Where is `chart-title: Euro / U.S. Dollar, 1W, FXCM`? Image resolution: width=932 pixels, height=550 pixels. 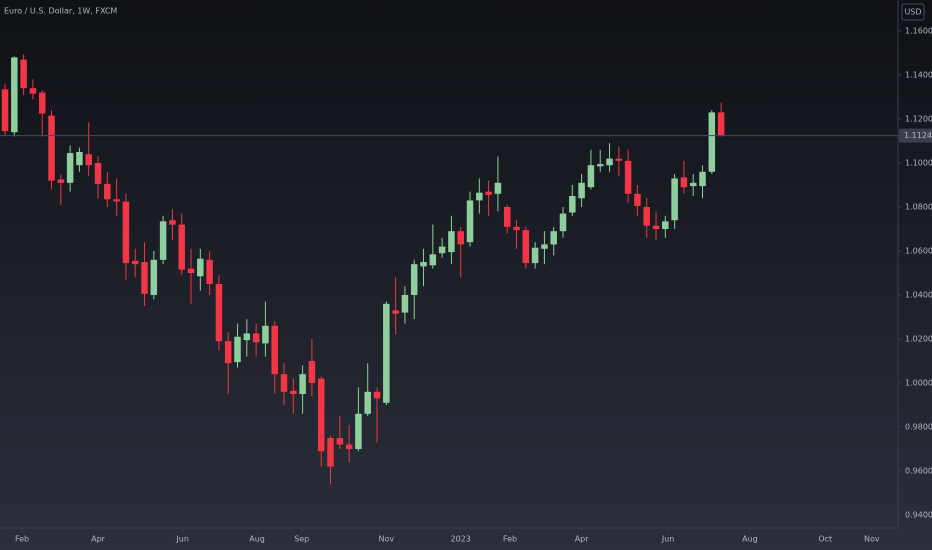
chart-title: Euro / U.S. Dollar, 1W, FXCM is located at coordinates (60, 11).